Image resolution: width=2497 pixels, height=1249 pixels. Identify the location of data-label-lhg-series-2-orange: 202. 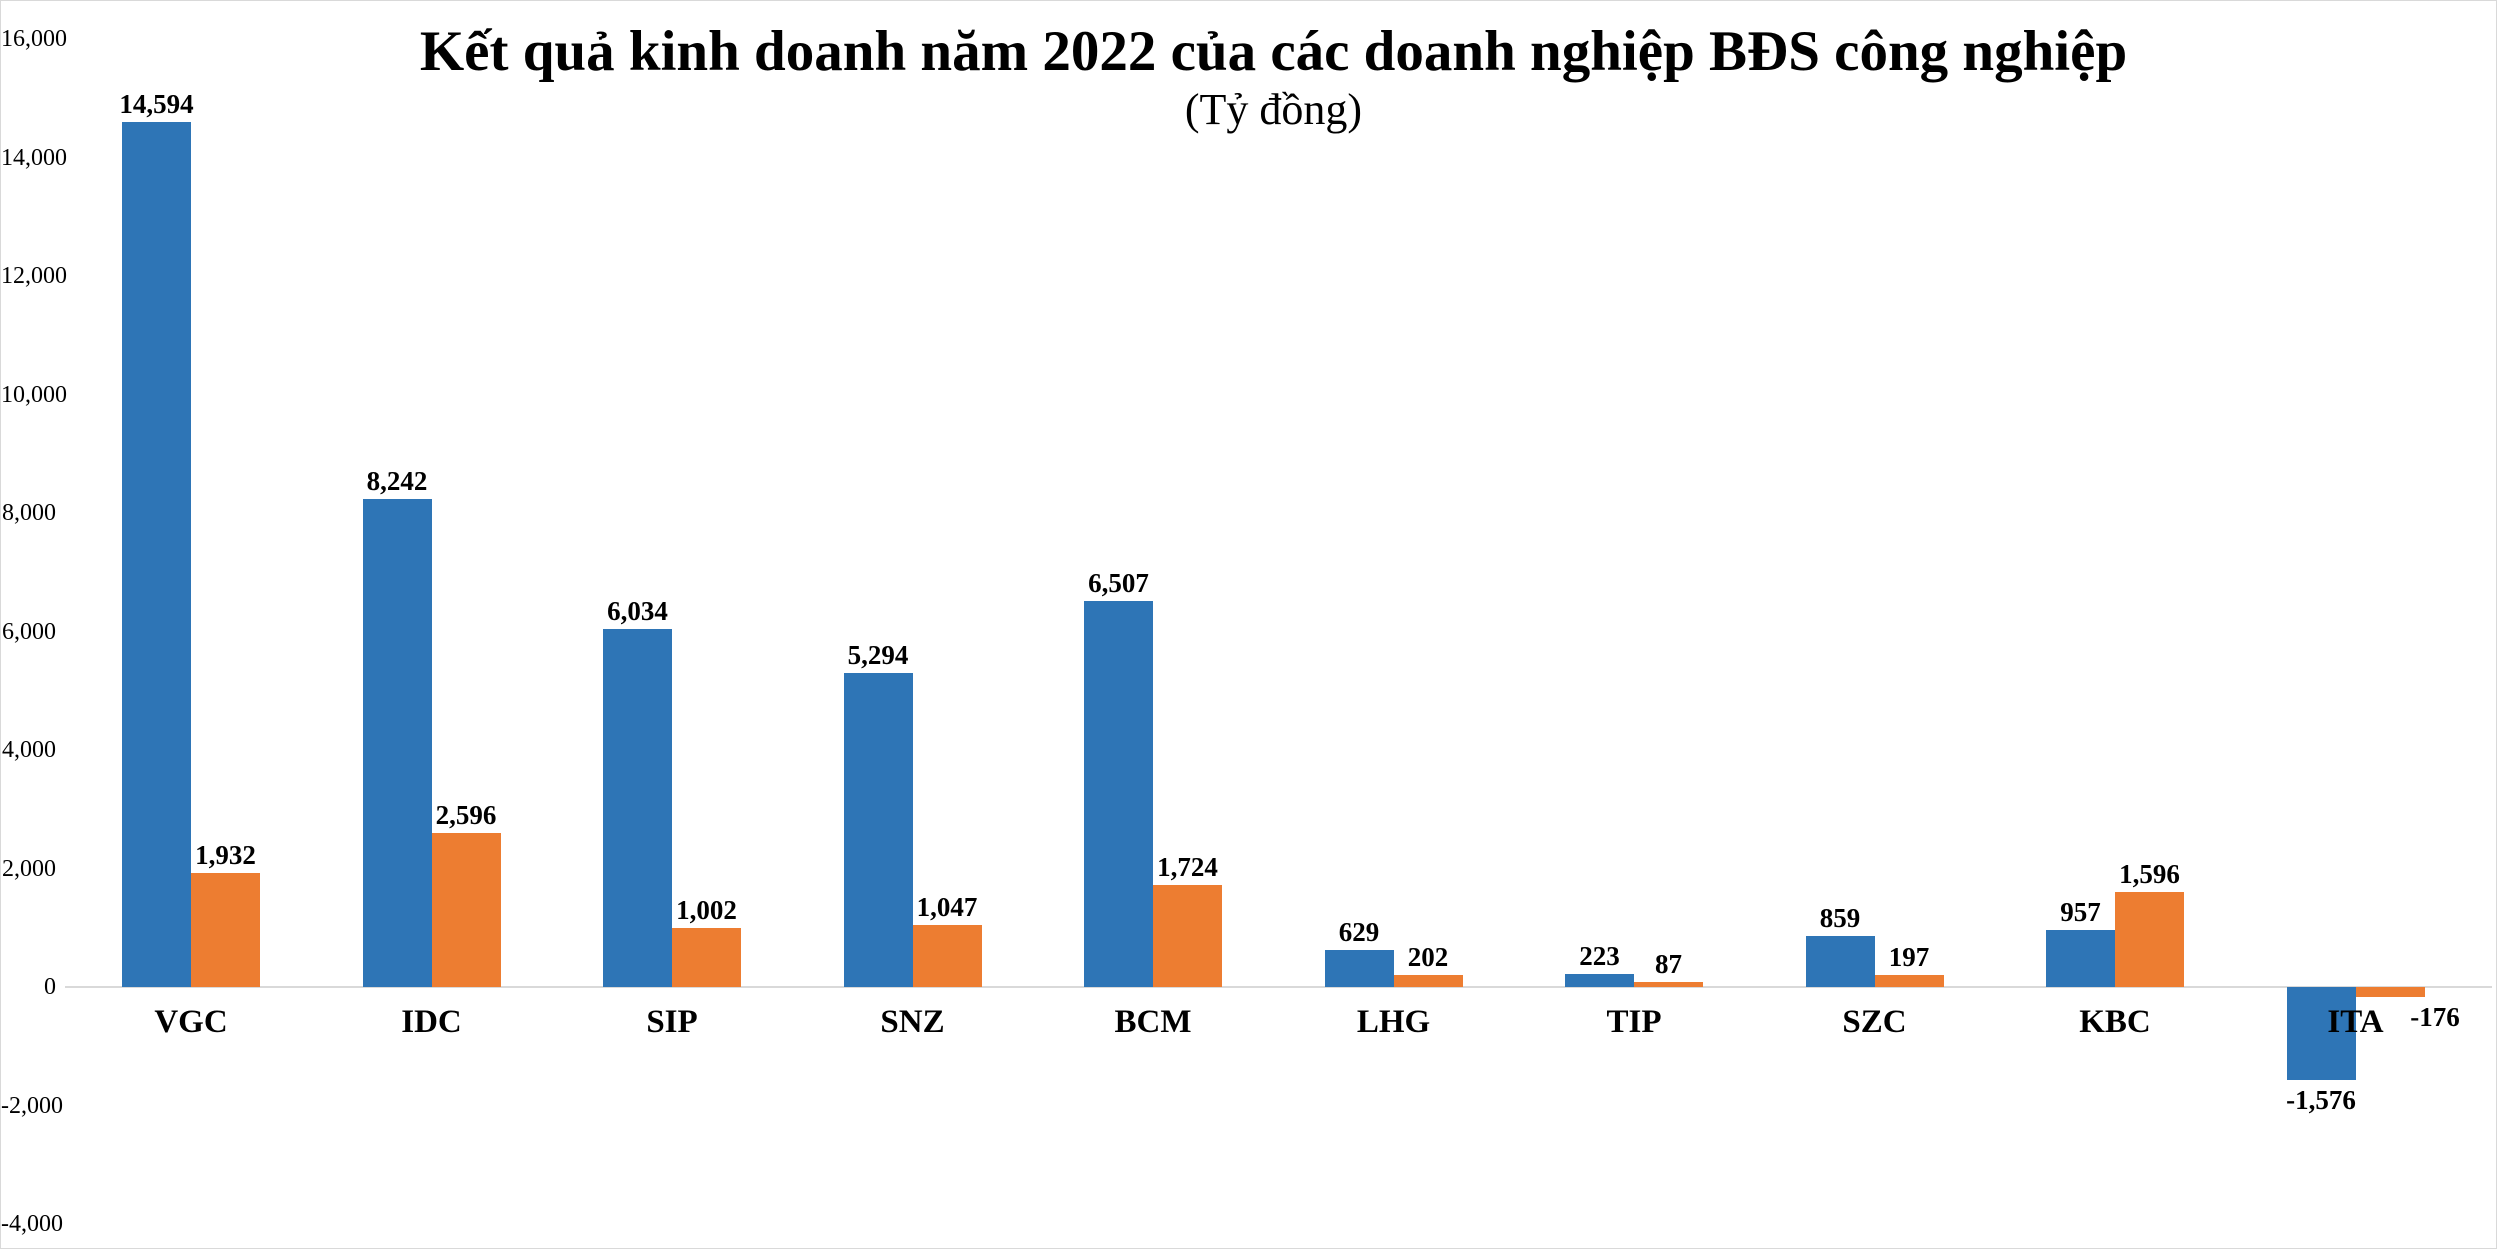
(1428, 957).